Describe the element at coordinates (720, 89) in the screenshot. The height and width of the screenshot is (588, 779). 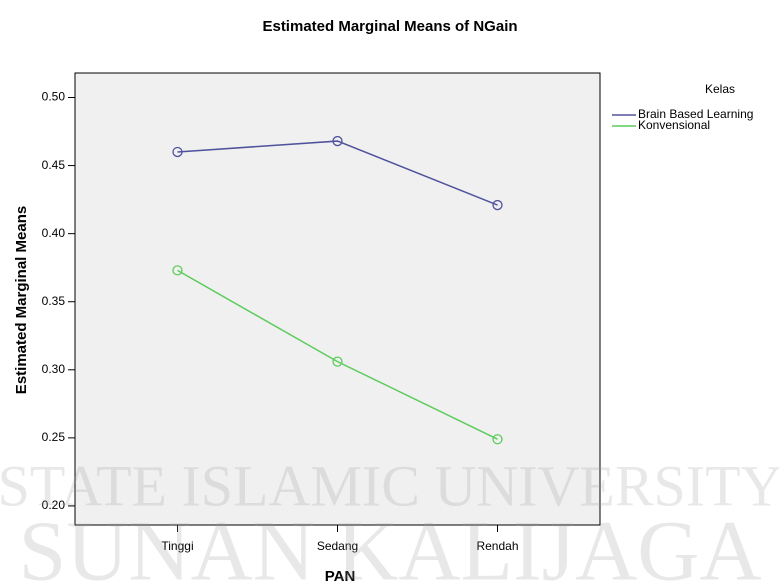
I see `legend-title: Kelas` at that location.